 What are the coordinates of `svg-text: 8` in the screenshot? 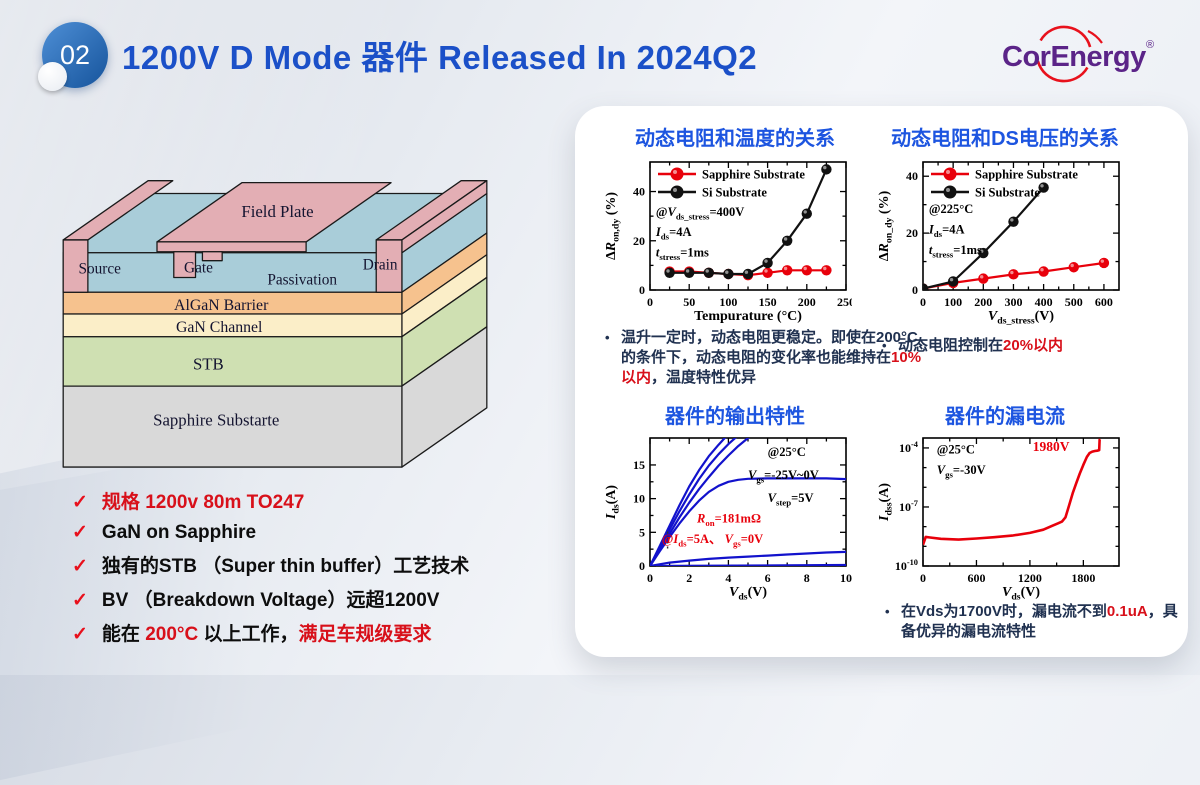 It's located at (807, 578).